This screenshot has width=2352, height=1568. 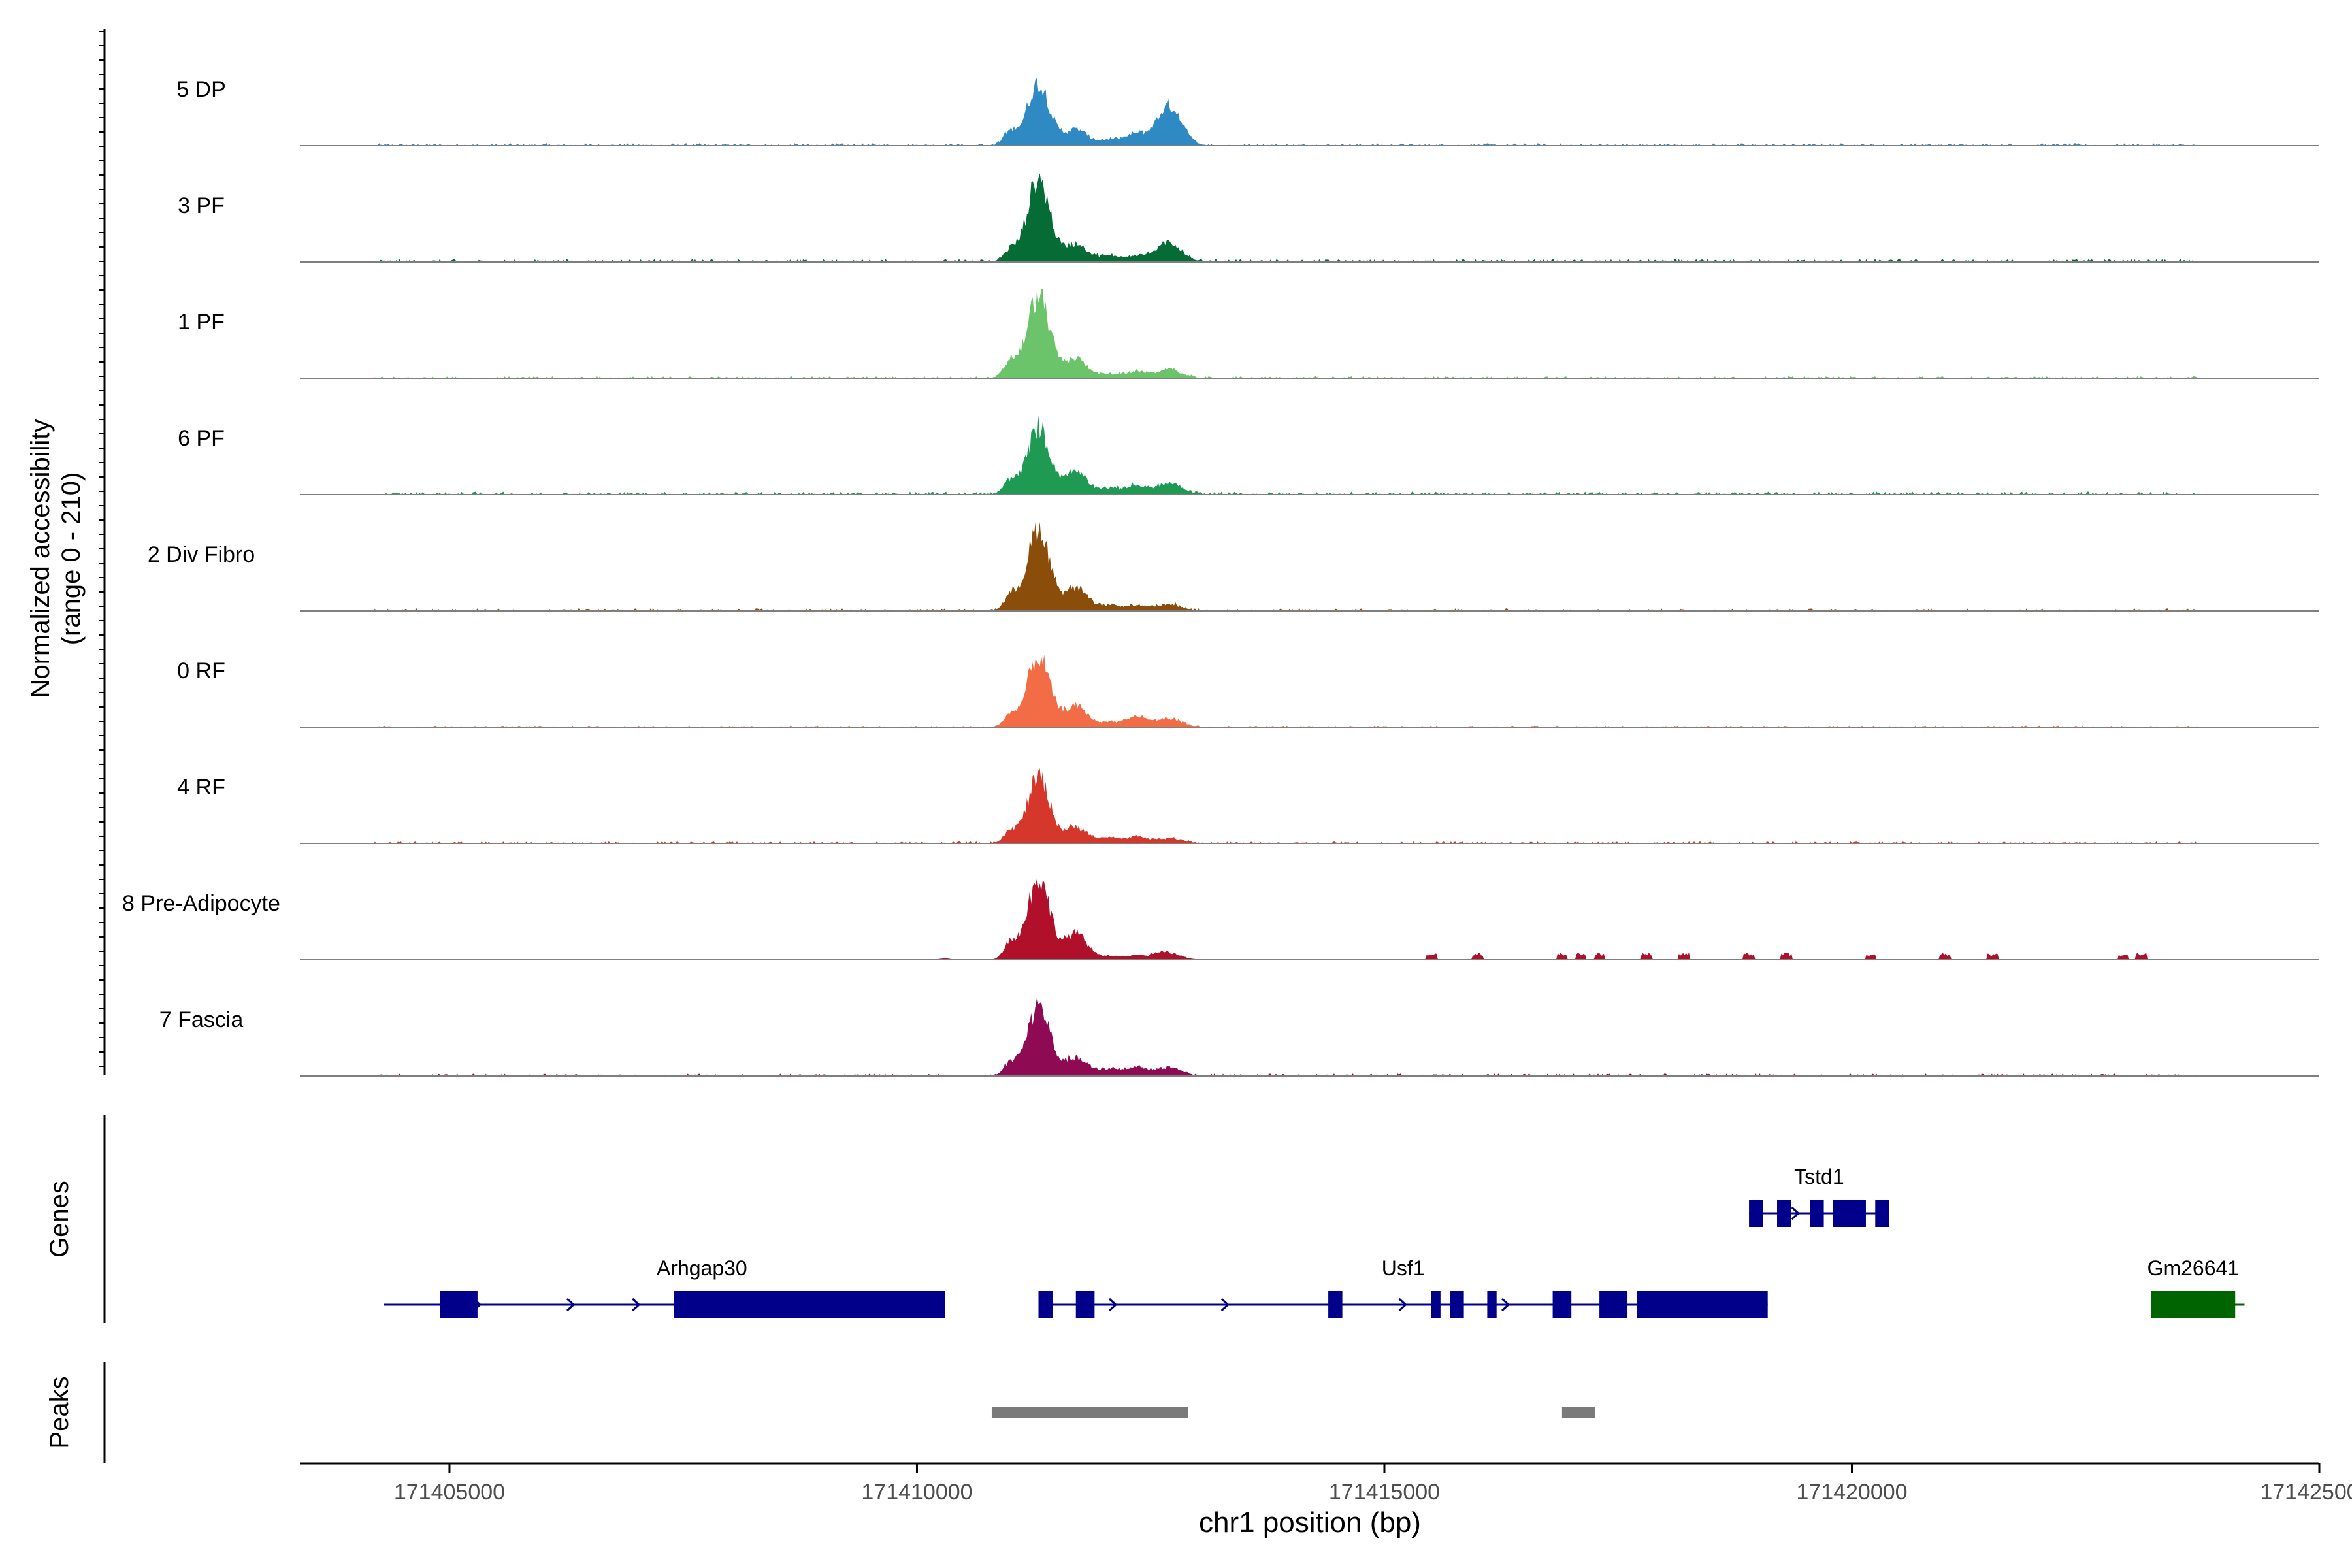 I want to click on genes-panel-label: Genes, so click(x=59, y=1219).